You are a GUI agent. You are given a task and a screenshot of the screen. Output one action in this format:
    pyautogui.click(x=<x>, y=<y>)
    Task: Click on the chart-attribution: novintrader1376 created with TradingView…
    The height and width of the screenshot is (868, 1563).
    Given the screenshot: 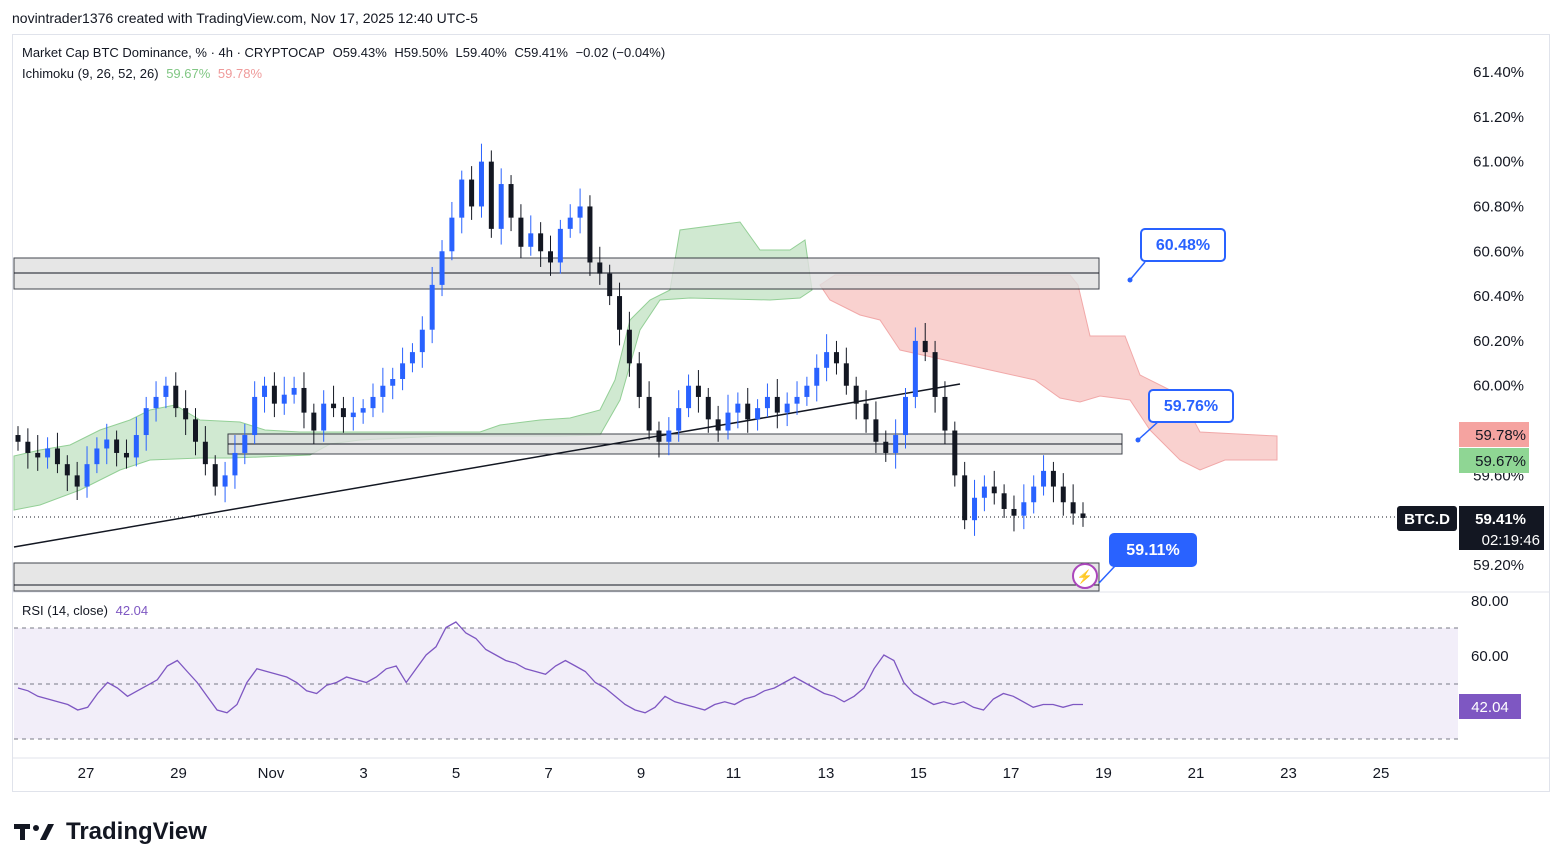 What is the action you would take?
    pyautogui.click(x=245, y=18)
    